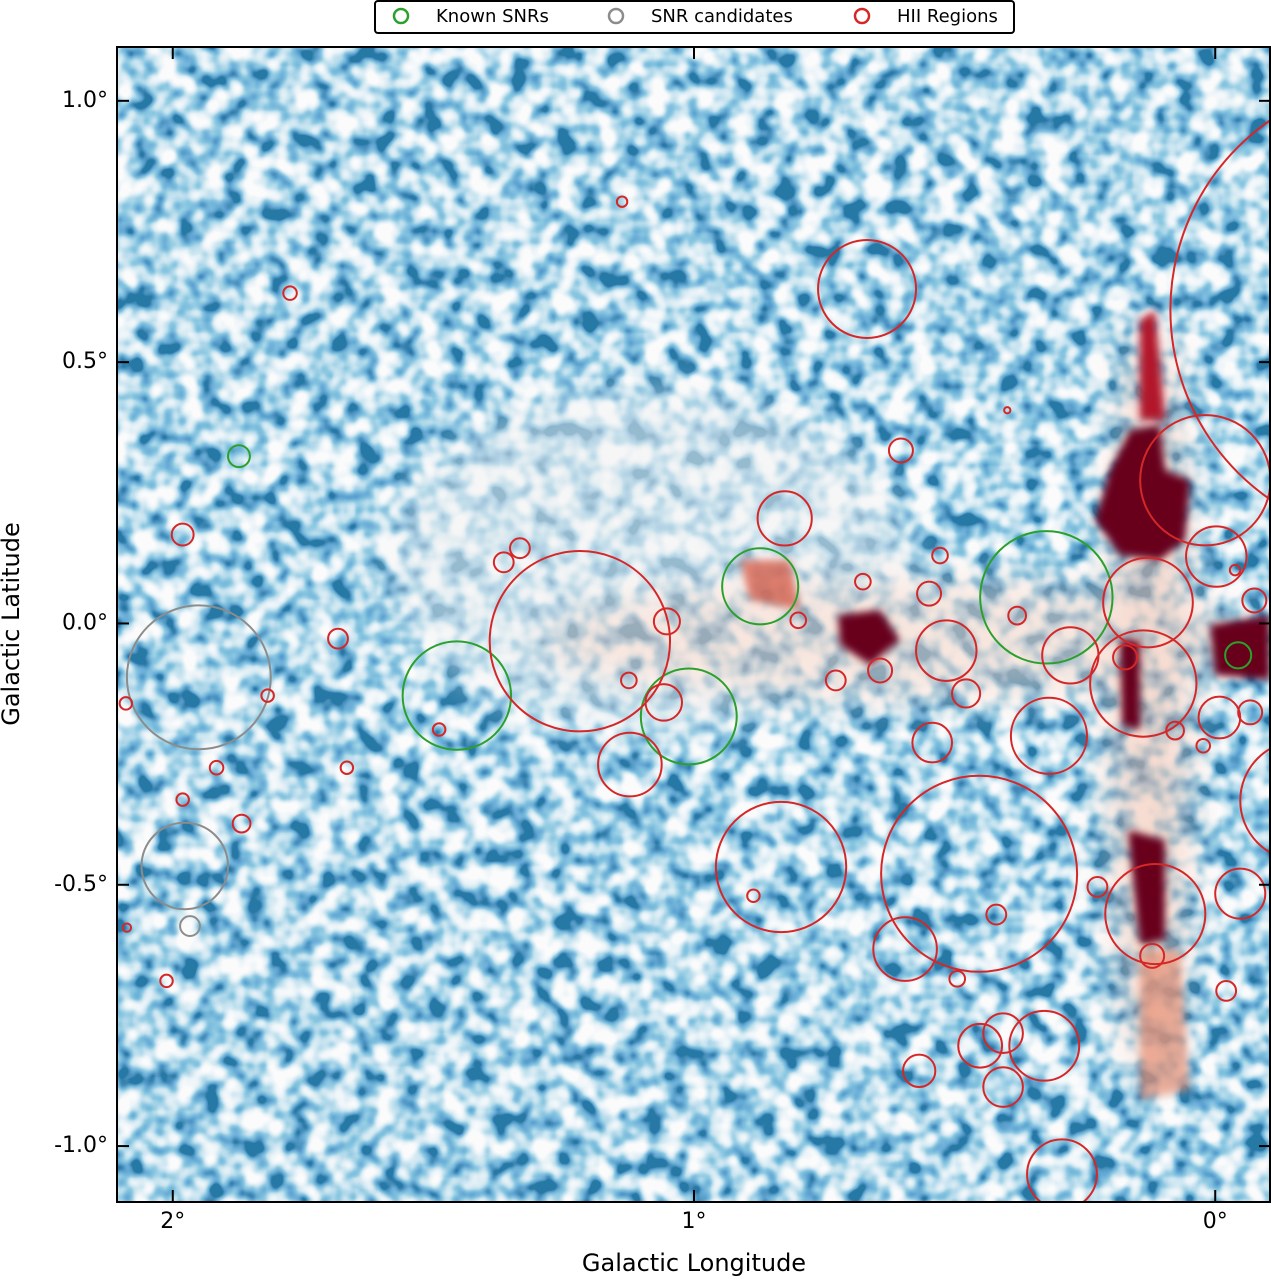 Image resolution: width=1271 pixels, height=1283 pixels. I want to click on legend-label: SNR candidates, so click(722, 16).